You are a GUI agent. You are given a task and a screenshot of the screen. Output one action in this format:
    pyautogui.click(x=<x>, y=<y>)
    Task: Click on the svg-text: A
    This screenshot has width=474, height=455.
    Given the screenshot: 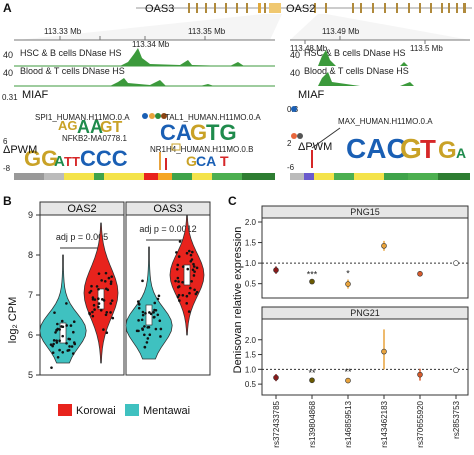 What is the action you would take?
    pyautogui.click(x=59, y=161)
    